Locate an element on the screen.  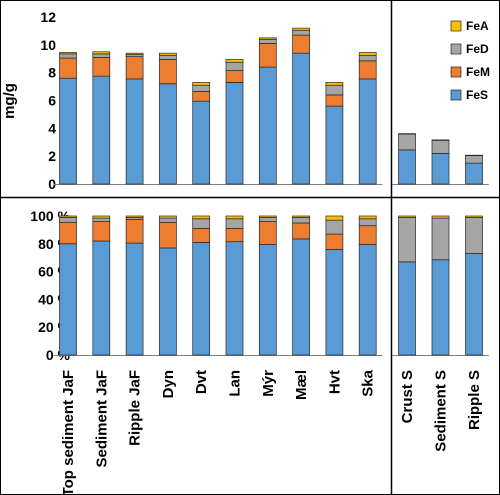
y-tick-label: 6 is located at coordinates (52, 101).